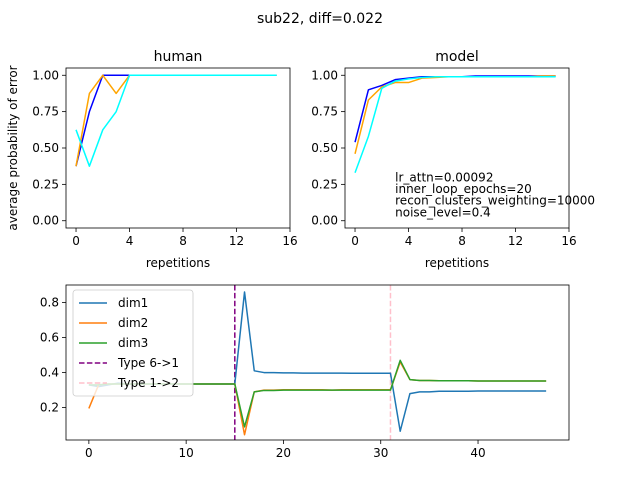 The width and height of the screenshot is (640, 480). Describe the element at coordinates (49, 303) in the screenshot. I see `y-tick-label: 0.8` at that location.